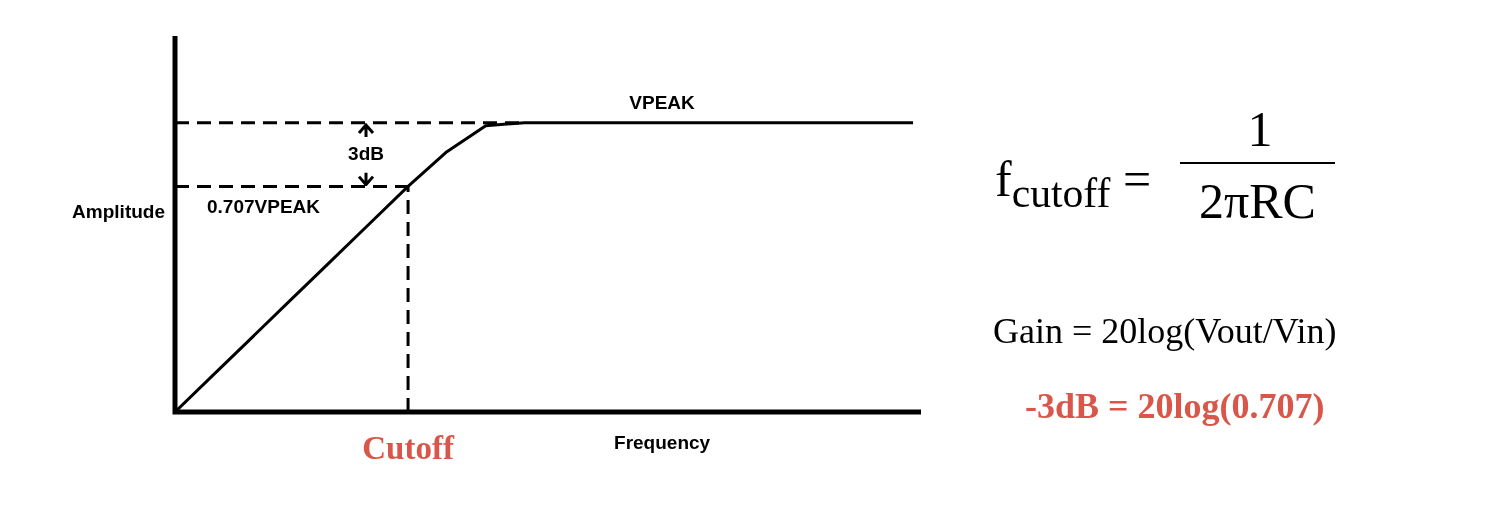 This screenshot has width=1502, height=526. I want to click on text: 2πRC, so click(1257, 201).